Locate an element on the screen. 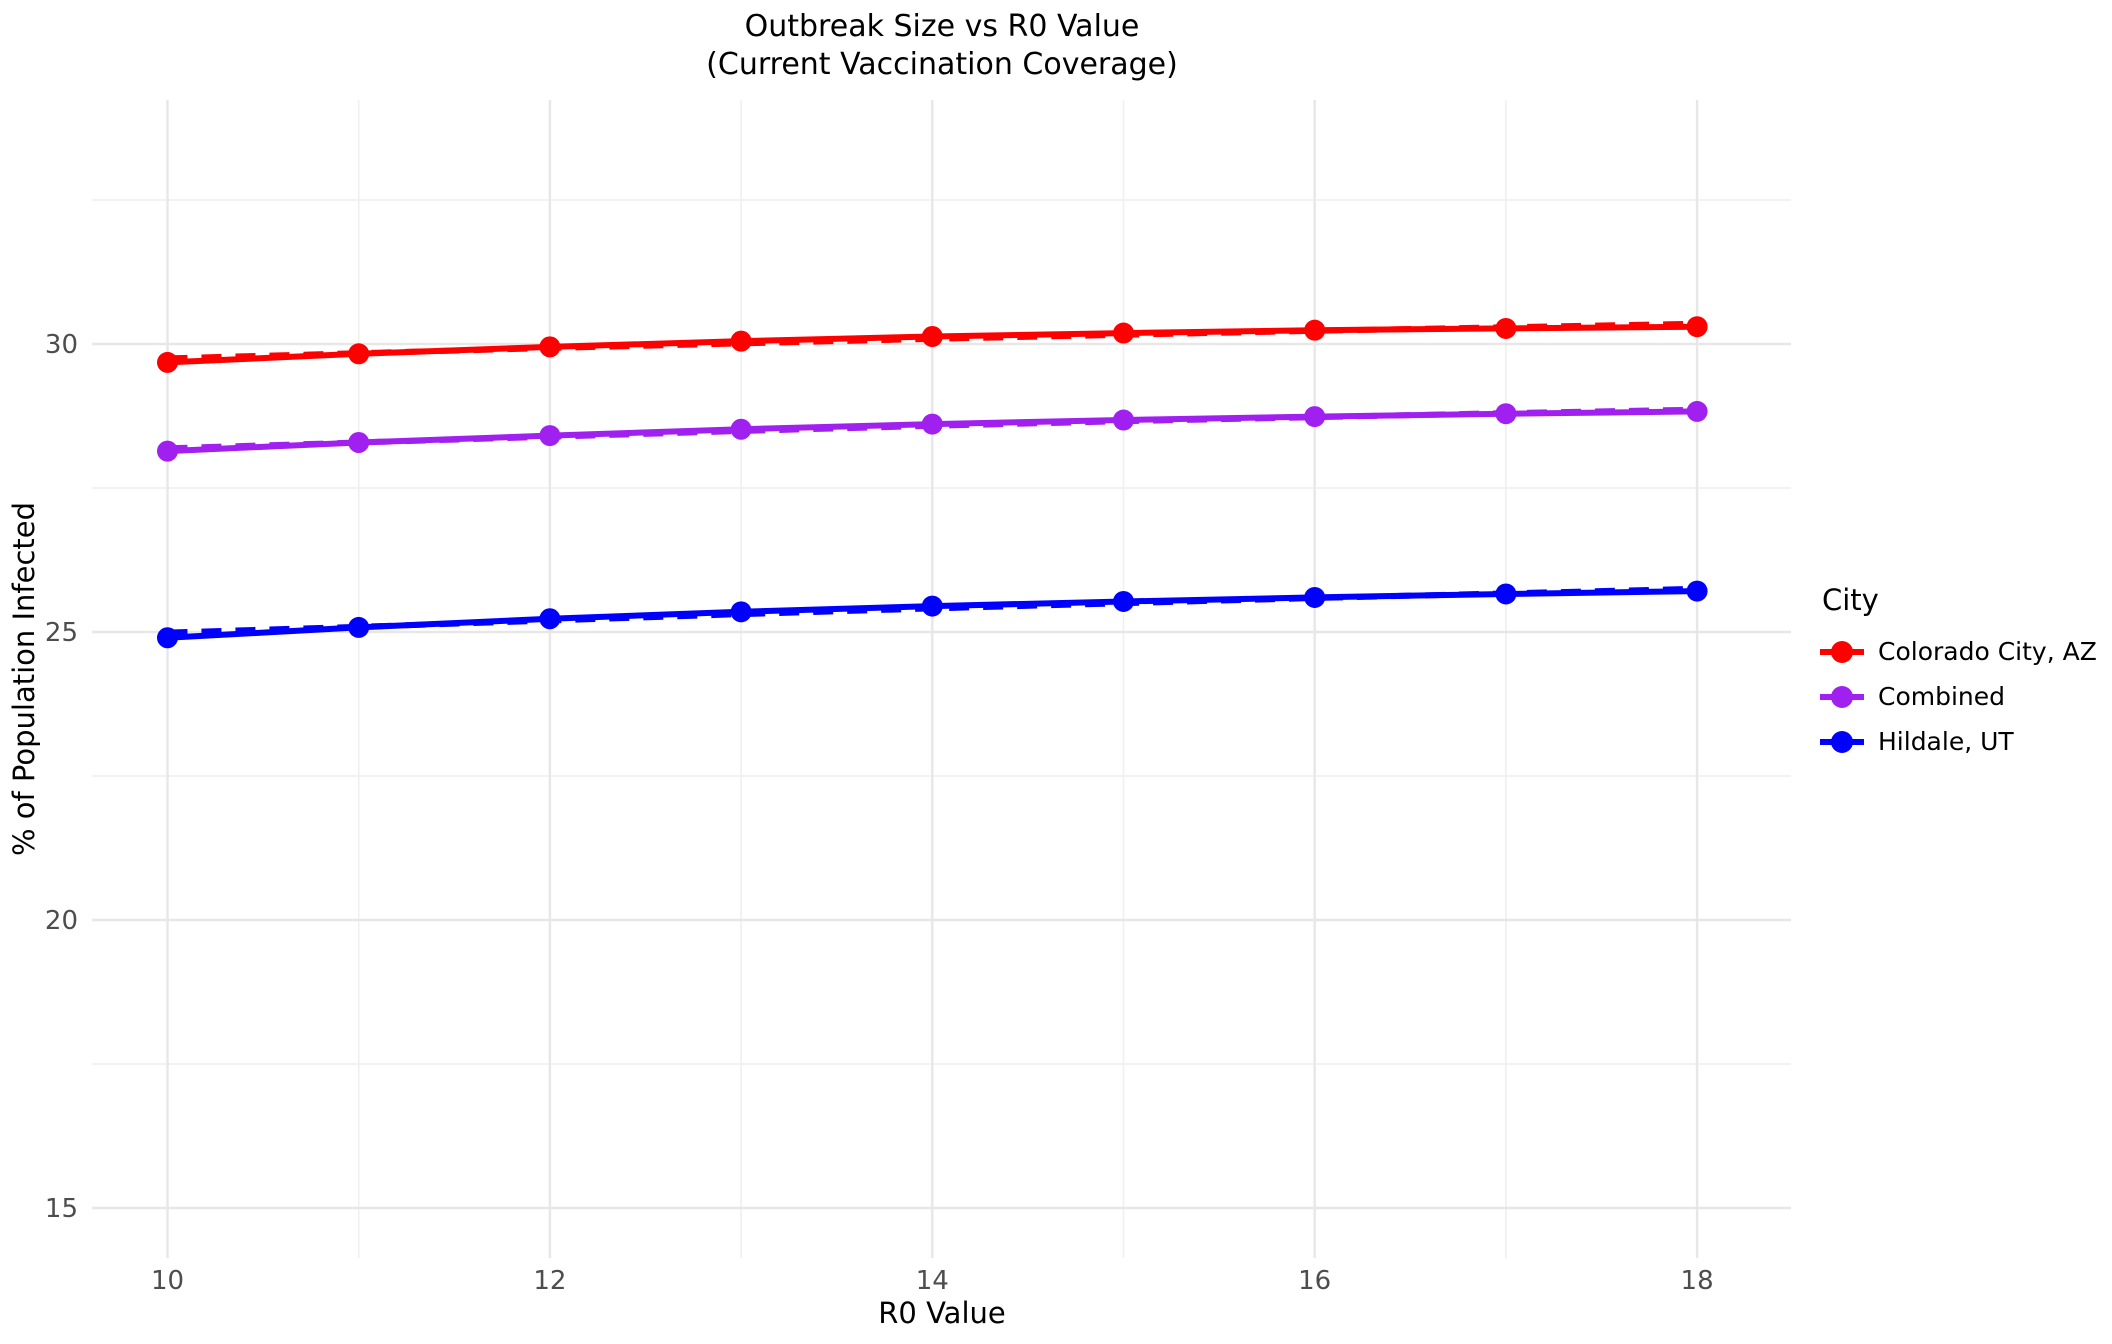 This screenshot has width=2112, height=1344. x-axis-title: R0 Value is located at coordinates (942, 1313).